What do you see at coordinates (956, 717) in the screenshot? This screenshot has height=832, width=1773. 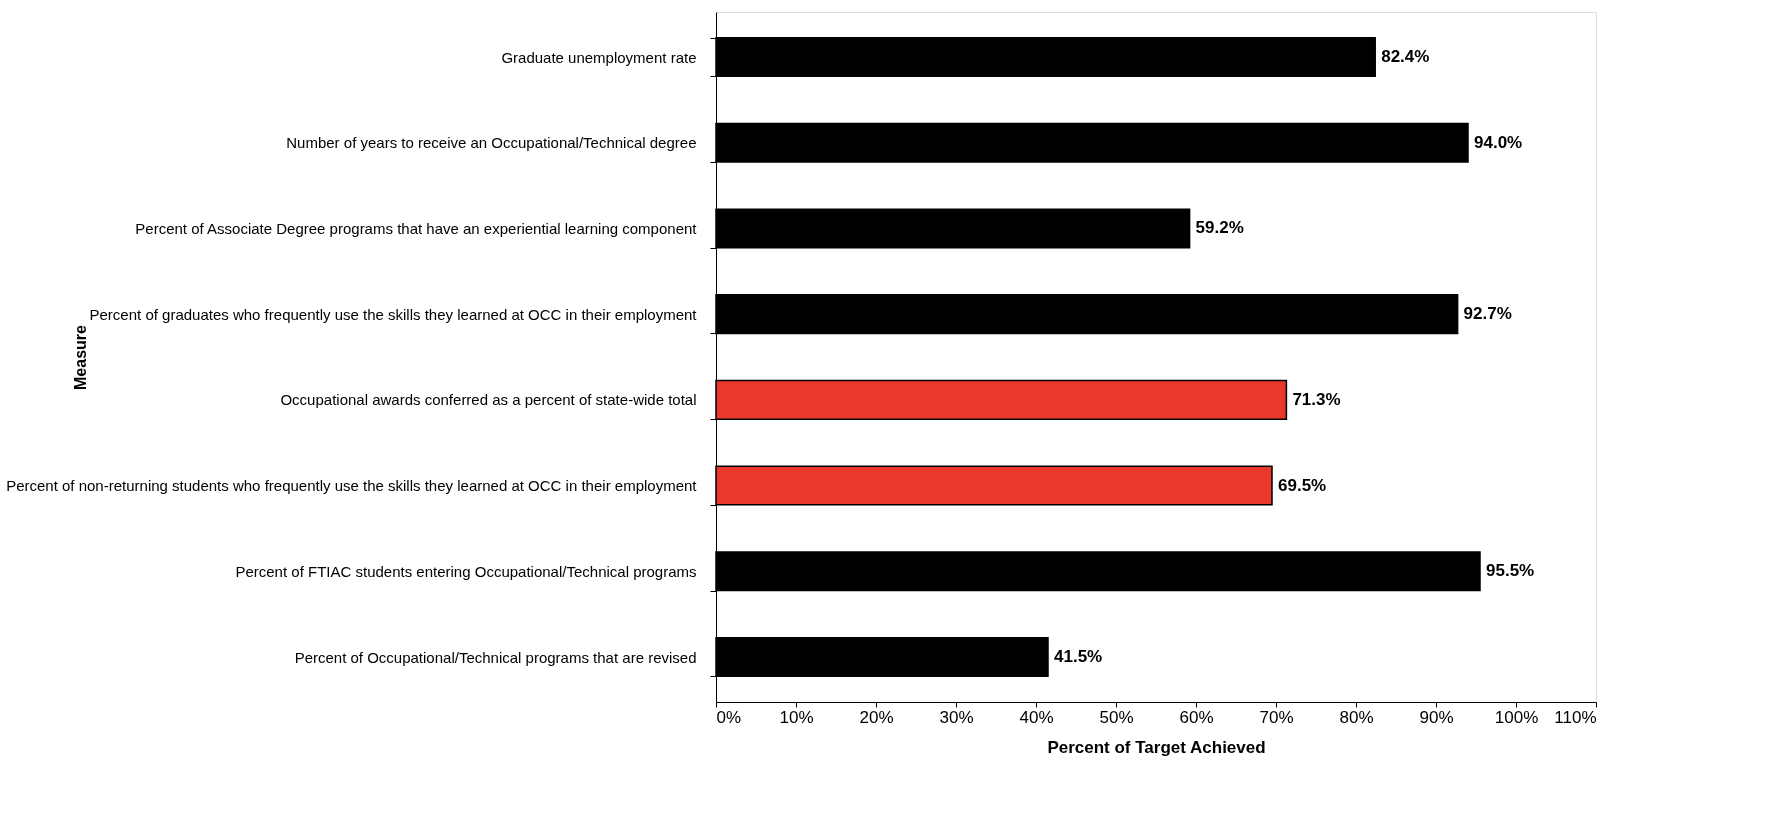 I see `x-tick-label: 30%` at bounding box center [956, 717].